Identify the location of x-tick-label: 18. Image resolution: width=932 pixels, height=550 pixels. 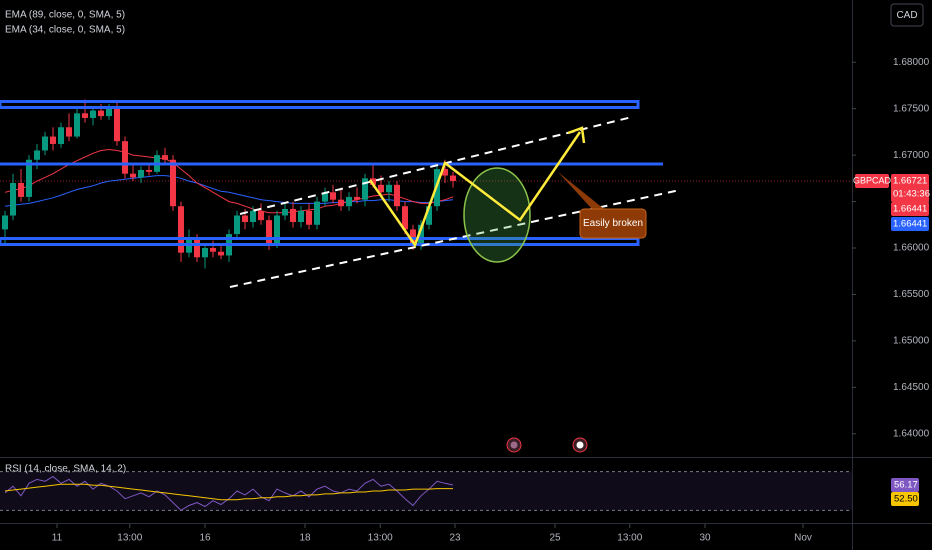
(305, 538).